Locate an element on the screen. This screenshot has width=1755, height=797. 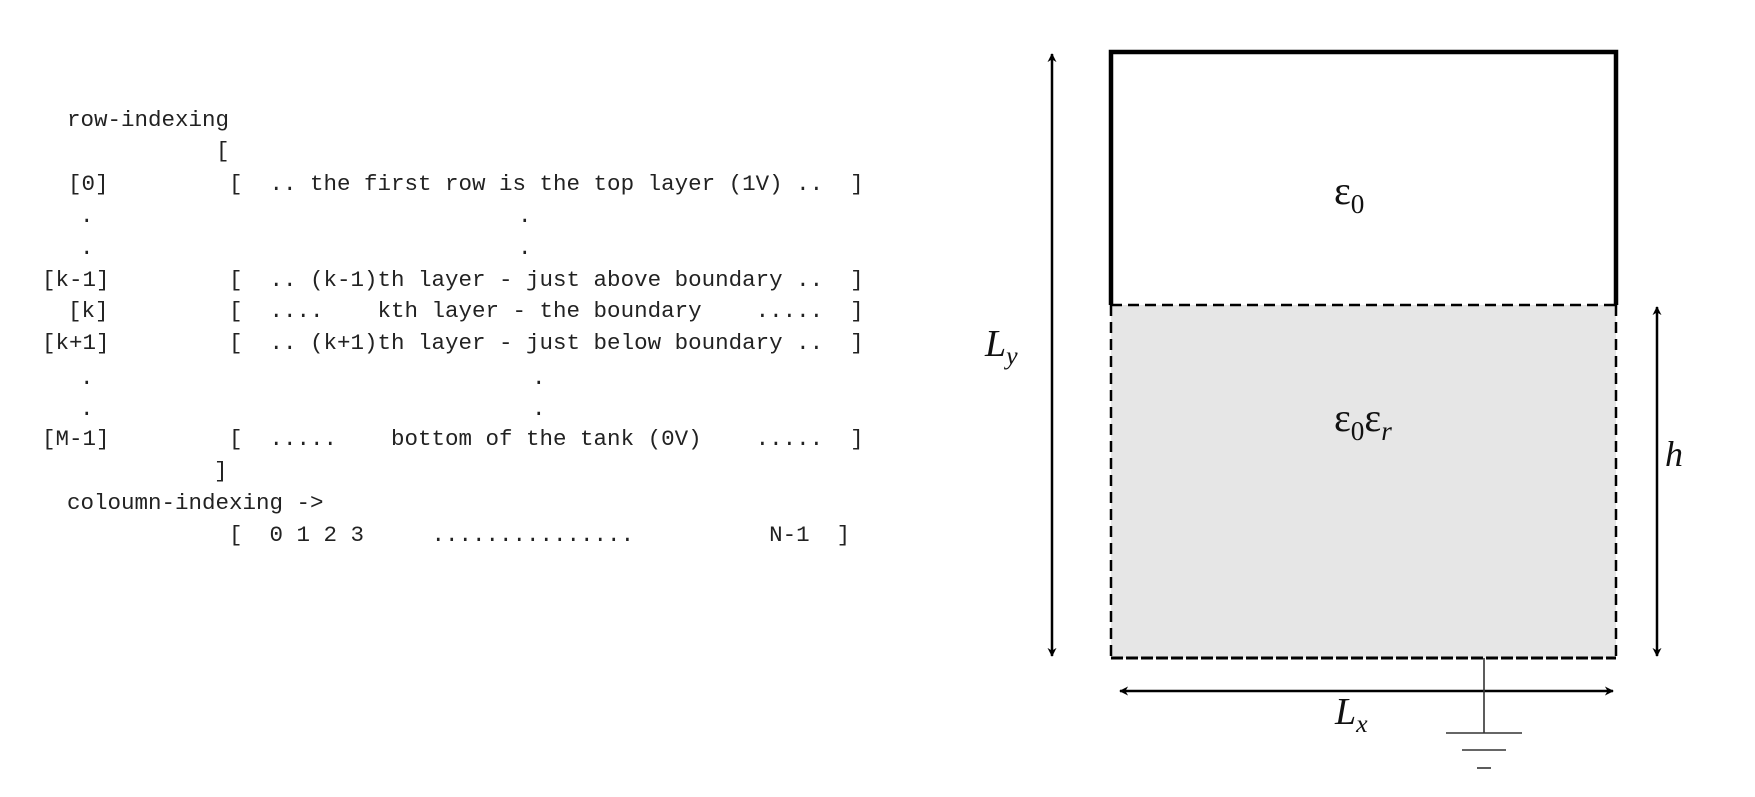
matrix-close-bracket: ] is located at coordinates (221, 471).